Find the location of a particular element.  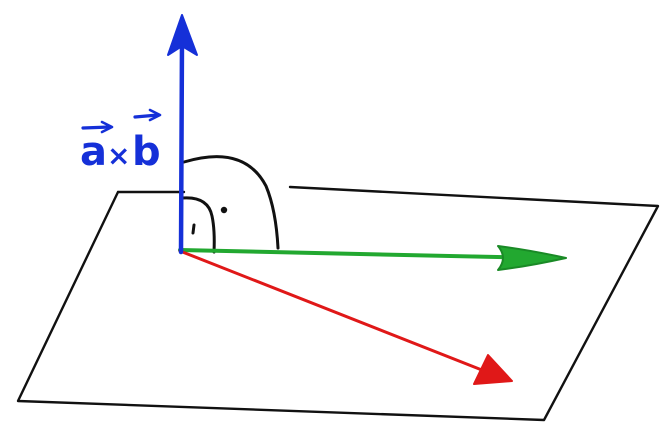

label-b: b is located at coordinates (146, 152).